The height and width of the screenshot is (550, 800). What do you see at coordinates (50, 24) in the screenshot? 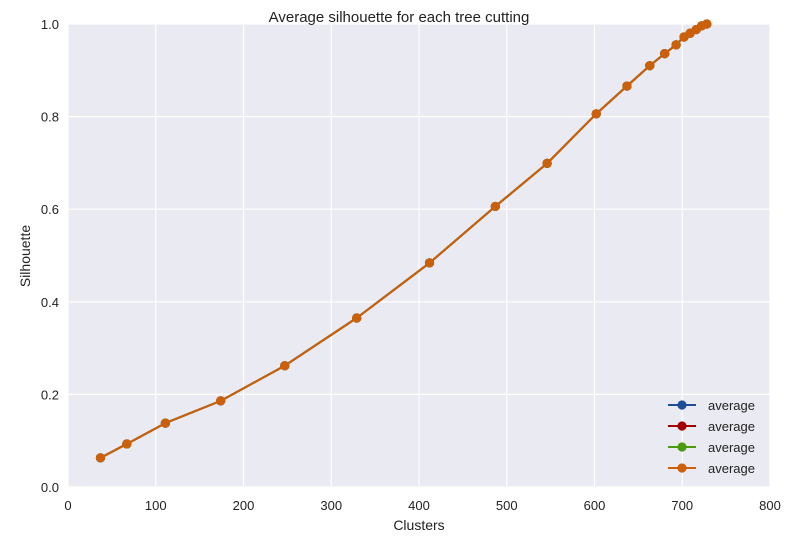
I see `y-tick-label: 1.0` at bounding box center [50, 24].